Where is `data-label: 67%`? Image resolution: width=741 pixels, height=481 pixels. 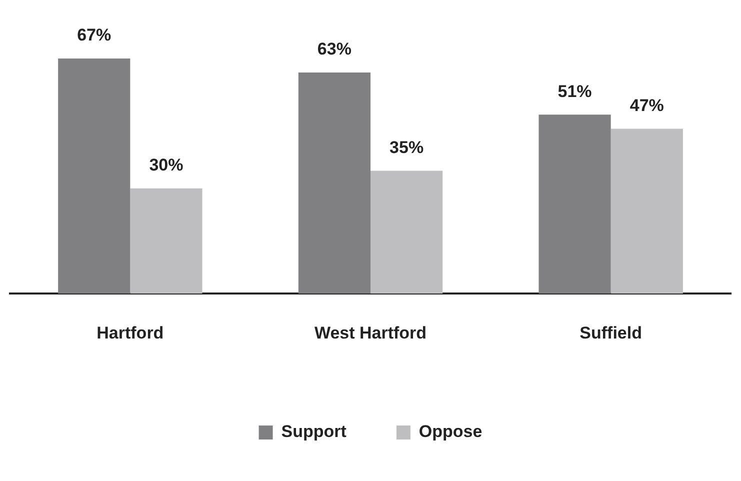
data-label: 67% is located at coordinates (94, 35).